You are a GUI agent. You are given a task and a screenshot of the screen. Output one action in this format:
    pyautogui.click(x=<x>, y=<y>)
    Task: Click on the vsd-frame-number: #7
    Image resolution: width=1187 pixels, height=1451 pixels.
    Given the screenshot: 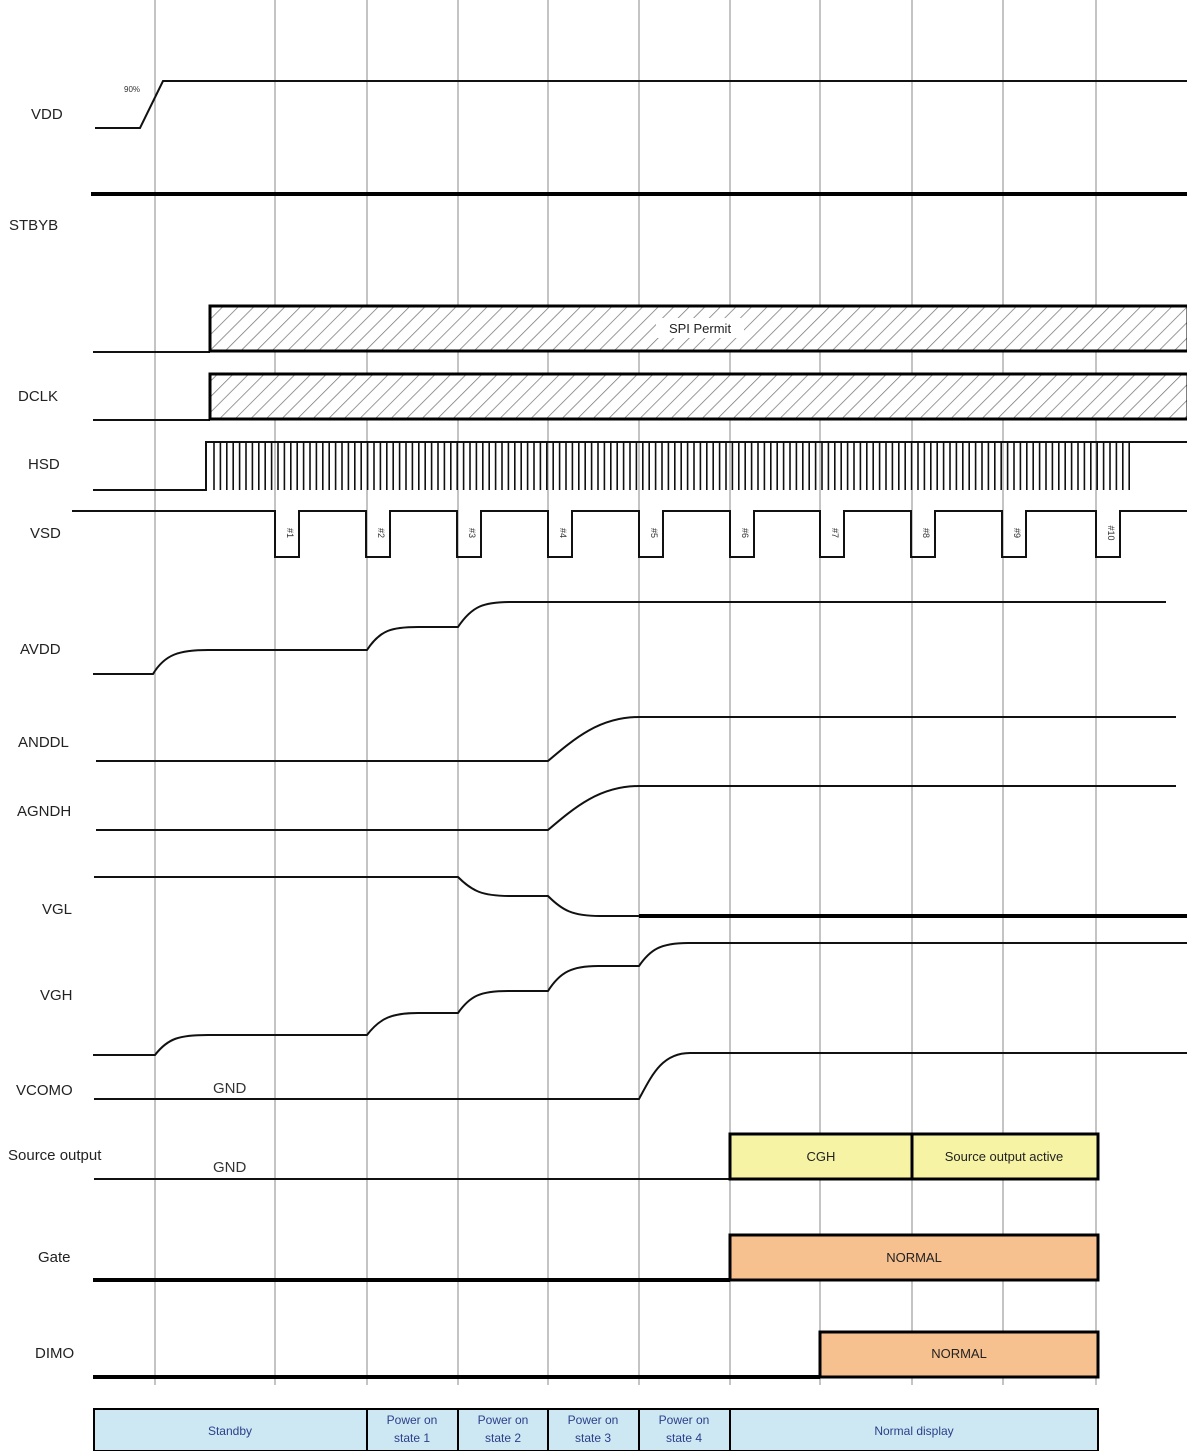 What is the action you would take?
    pyautogui.click(x=835, y=533)
    